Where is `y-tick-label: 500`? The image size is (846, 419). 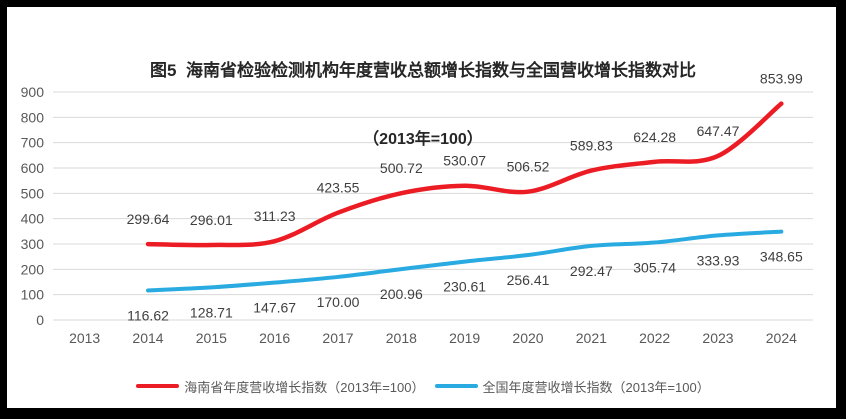 y-tick-label: 500 is located at coordinates (33, 193).